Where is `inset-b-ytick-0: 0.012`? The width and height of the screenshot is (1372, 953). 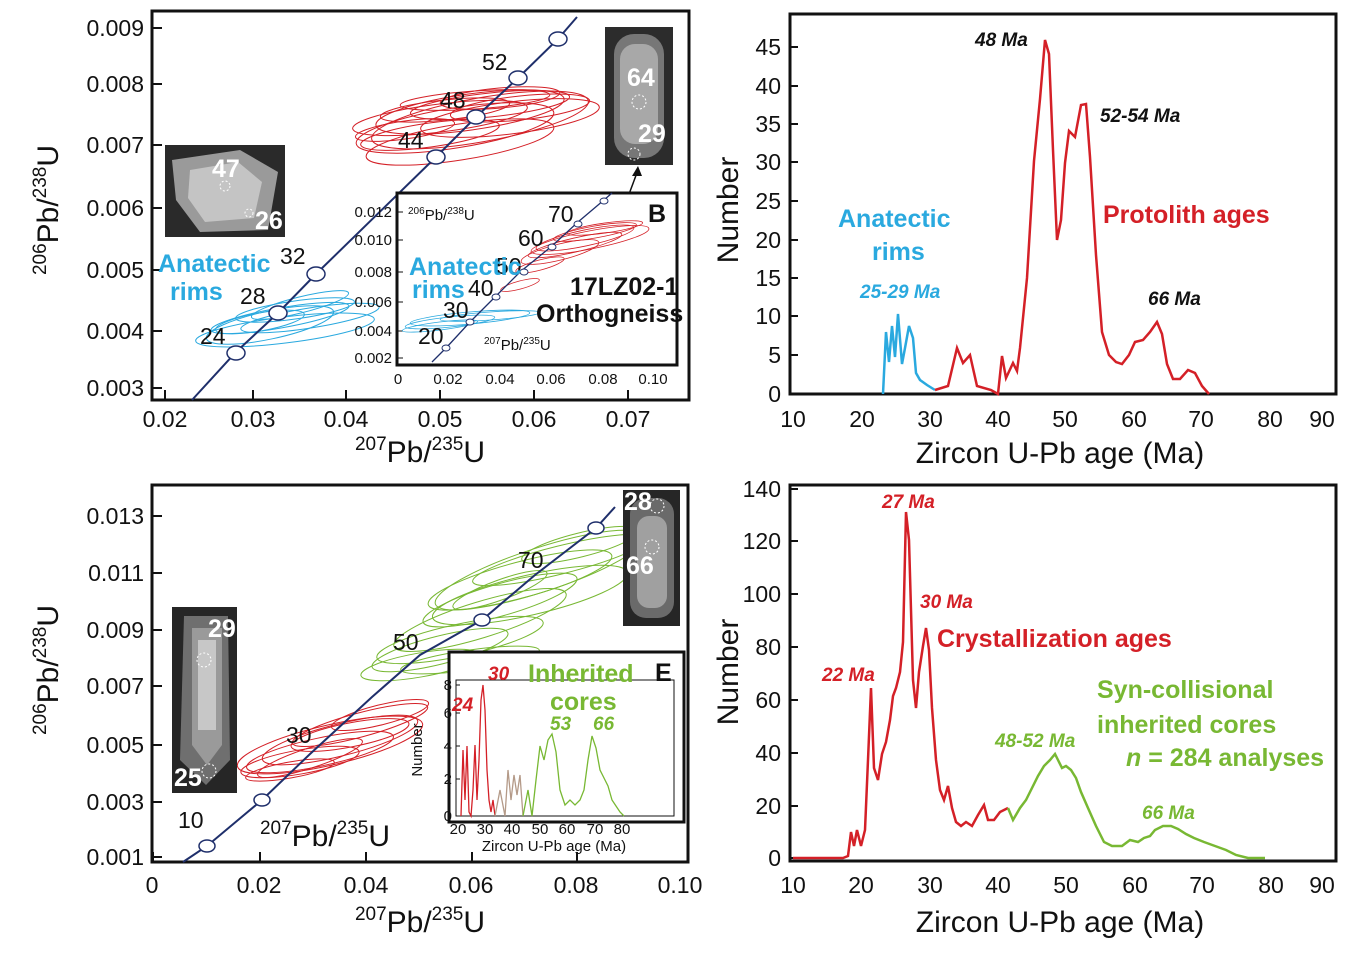
inset-b-ytick-0: 0.012 is located at coordinates (373, 212).